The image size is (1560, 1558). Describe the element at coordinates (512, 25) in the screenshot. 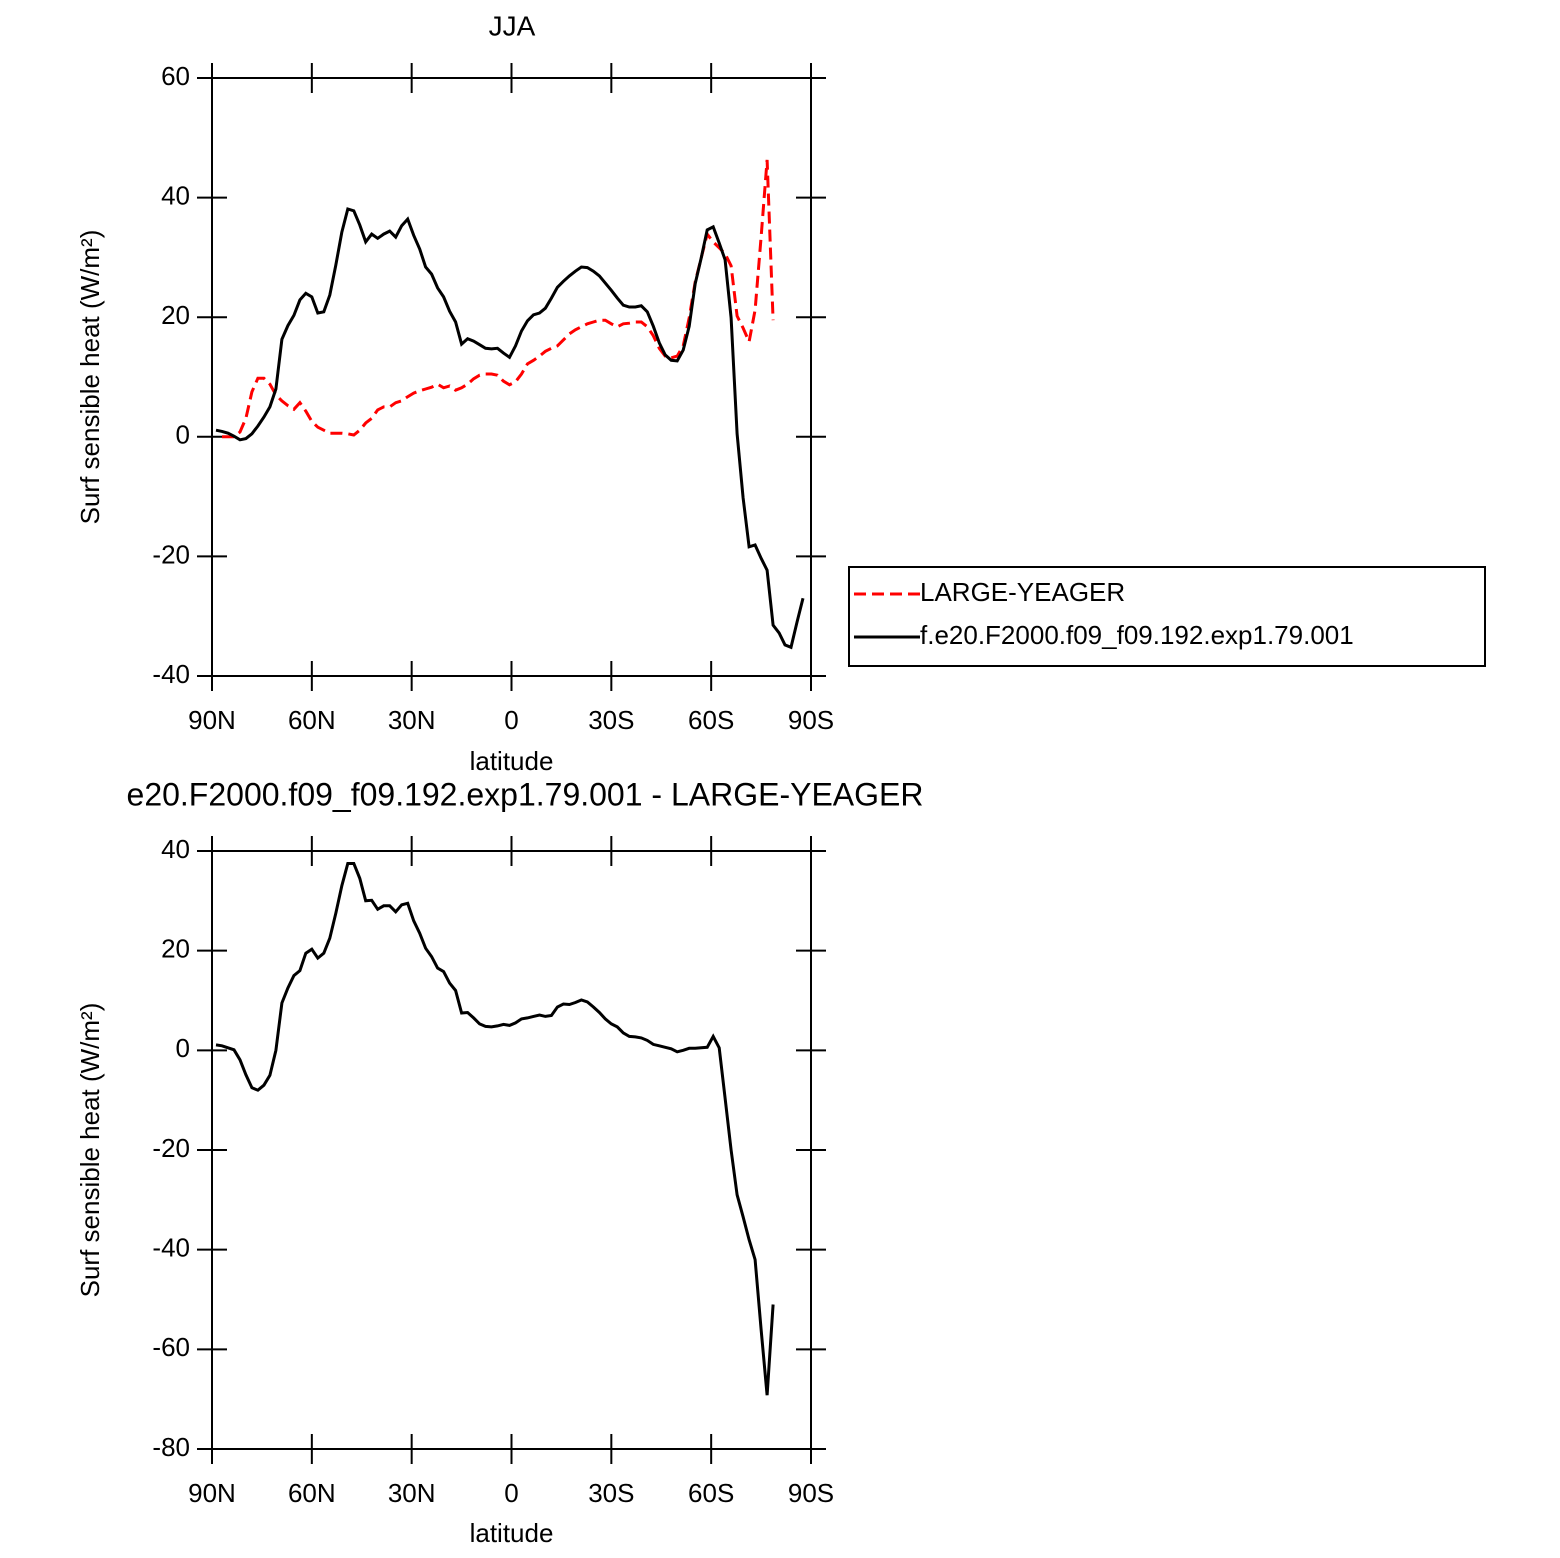

I see `chart-title: JJA` at that location.